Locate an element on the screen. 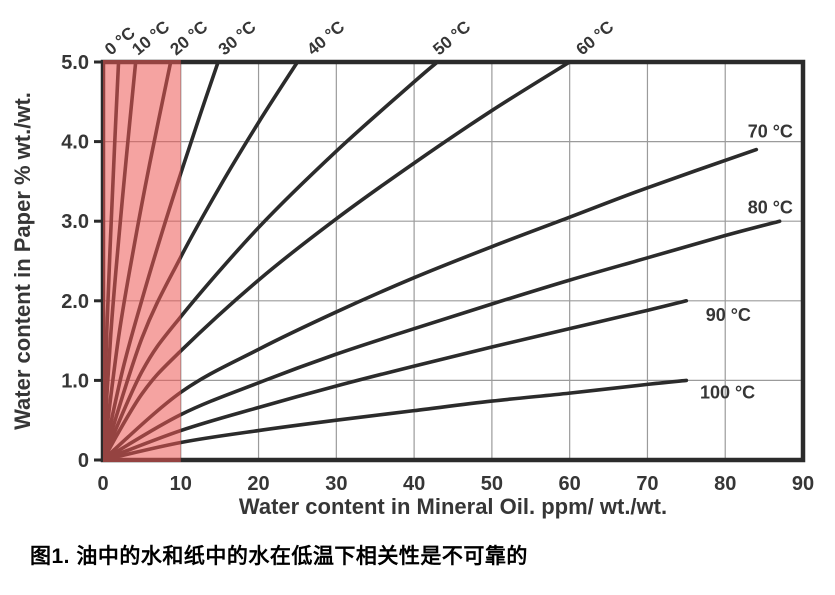 This screenshot has width=835, height=595. y-tick-label: 1.0 is located at coordinates (75, 381).